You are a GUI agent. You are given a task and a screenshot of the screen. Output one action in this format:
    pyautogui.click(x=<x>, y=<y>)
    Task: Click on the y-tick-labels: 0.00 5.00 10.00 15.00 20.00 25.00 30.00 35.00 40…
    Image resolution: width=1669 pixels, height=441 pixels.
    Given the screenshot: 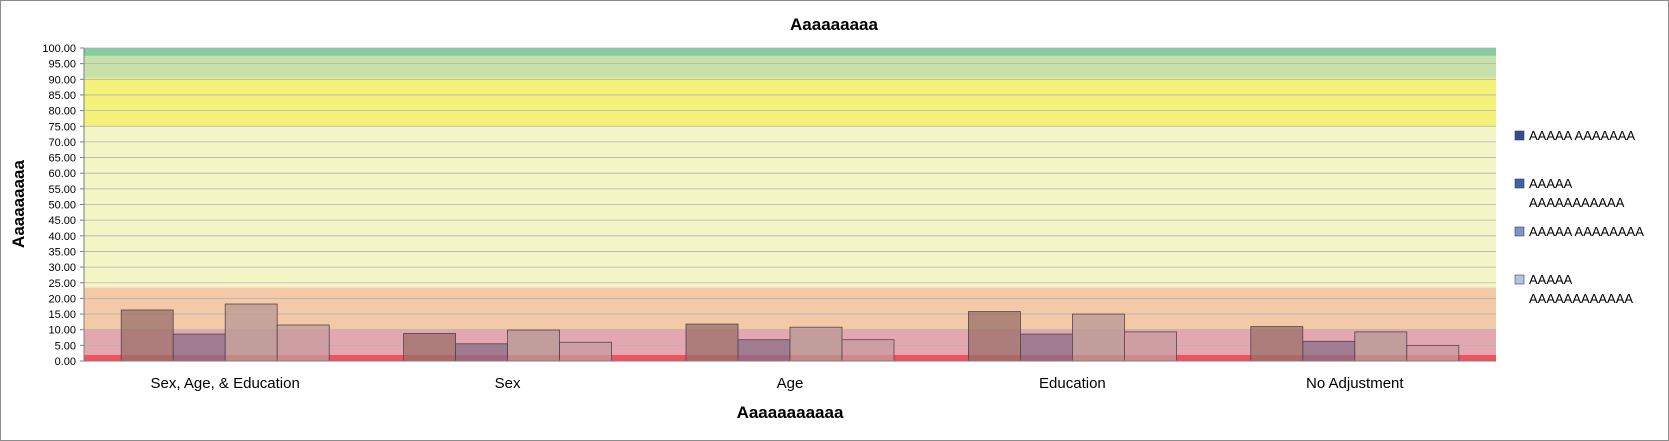 What is the action you would take?
    pyautogui.click(x=59, y=205)
    